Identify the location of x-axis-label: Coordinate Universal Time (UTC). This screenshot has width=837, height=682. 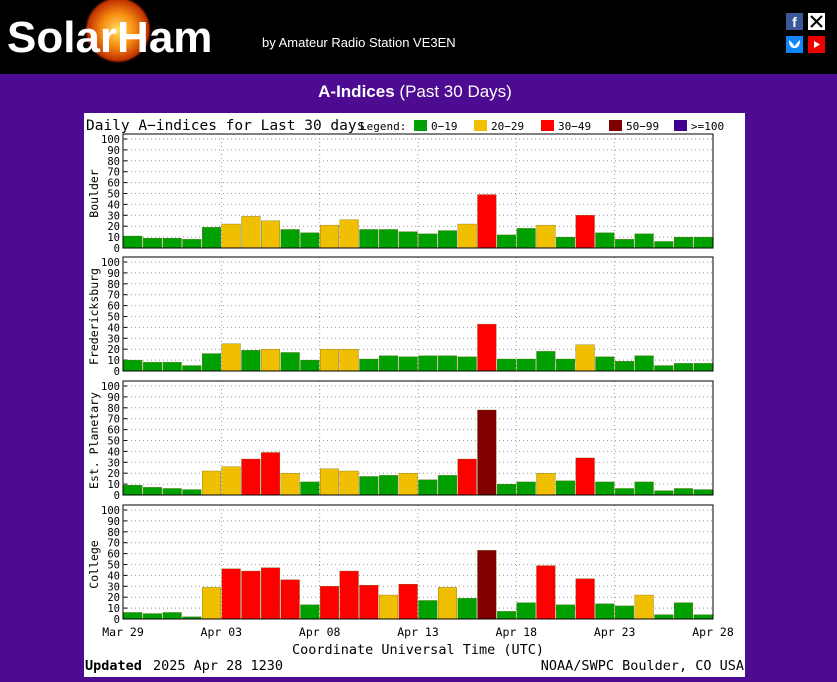
(418, 650).